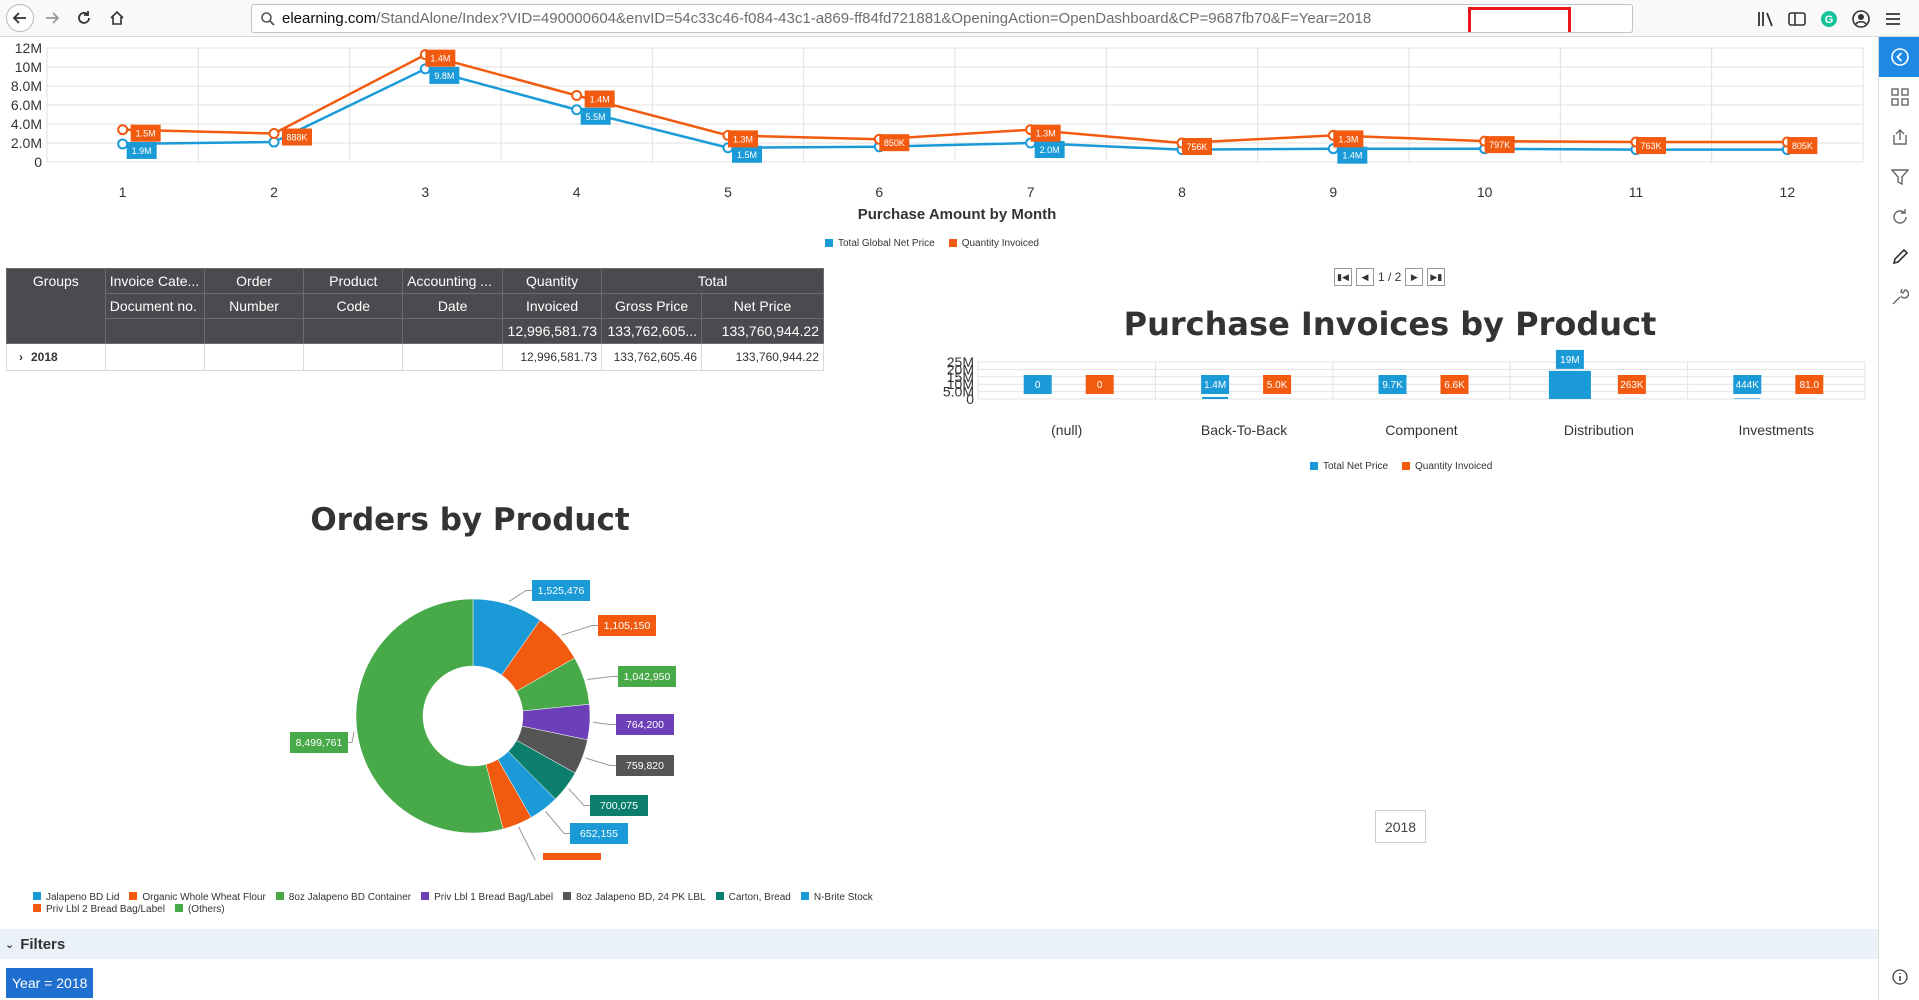  Describe the element at coordinates (52, 18) in the screenshot. I see `forward-button` at that location.